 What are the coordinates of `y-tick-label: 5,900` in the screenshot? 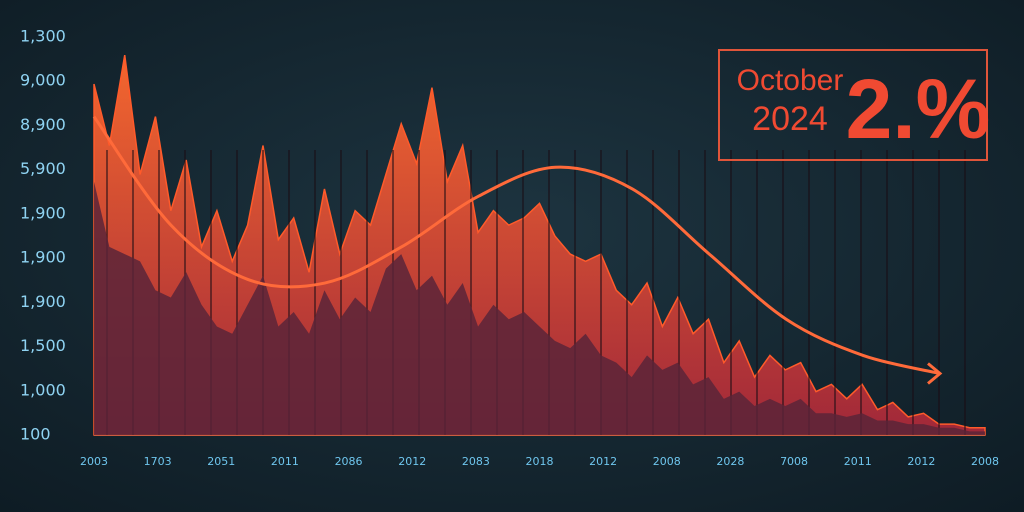 It's located at (43, 168).